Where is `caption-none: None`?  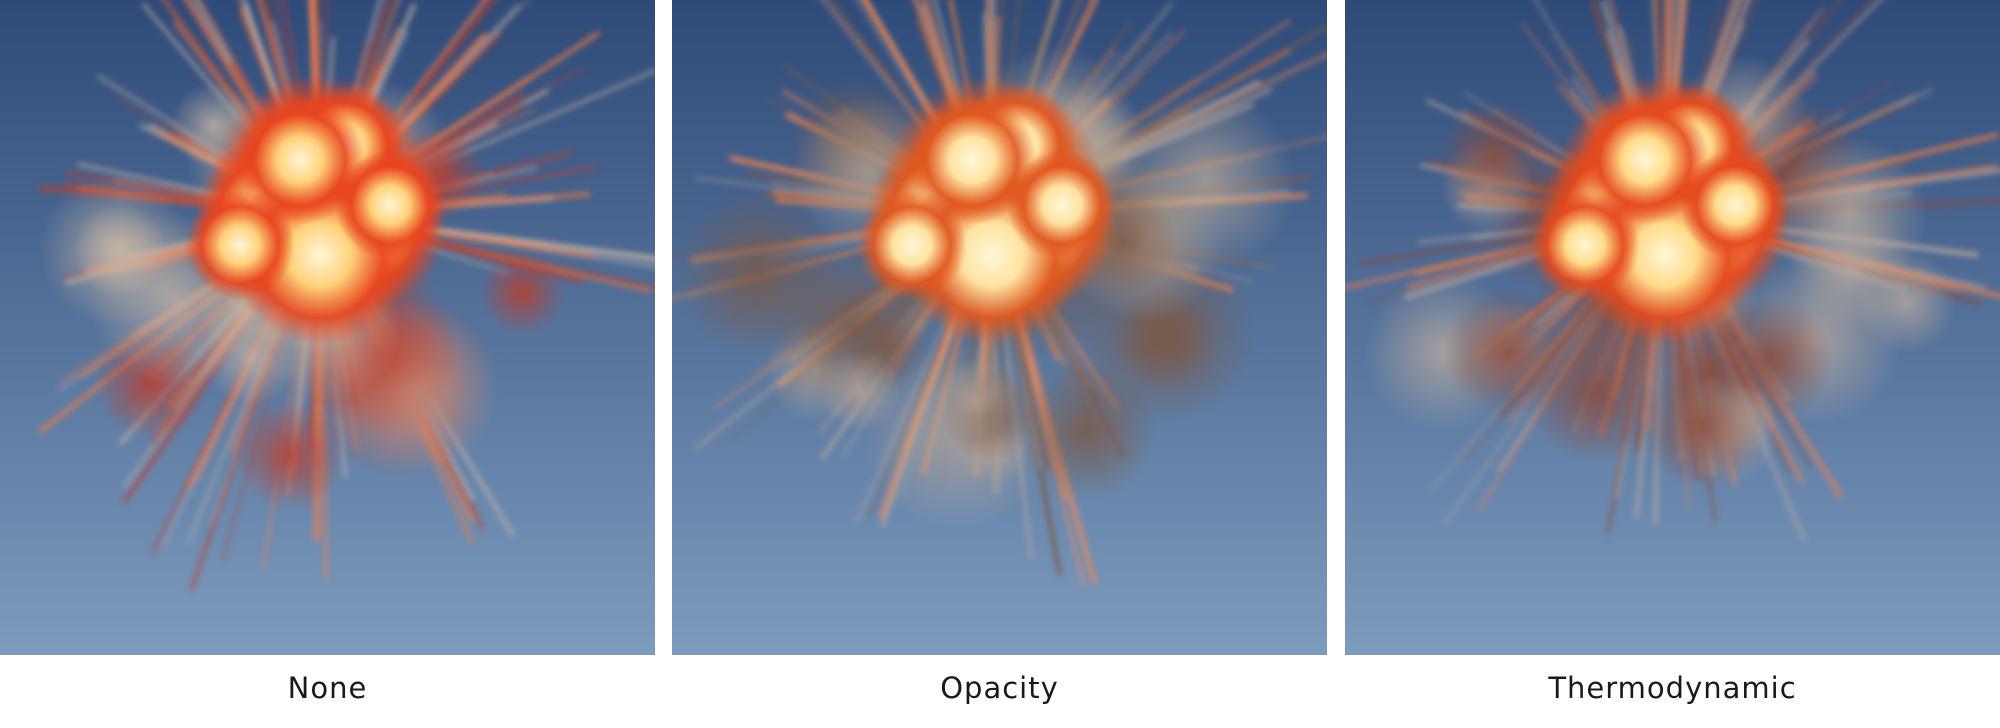
caption-none: None is located at coordinates (327, 688).